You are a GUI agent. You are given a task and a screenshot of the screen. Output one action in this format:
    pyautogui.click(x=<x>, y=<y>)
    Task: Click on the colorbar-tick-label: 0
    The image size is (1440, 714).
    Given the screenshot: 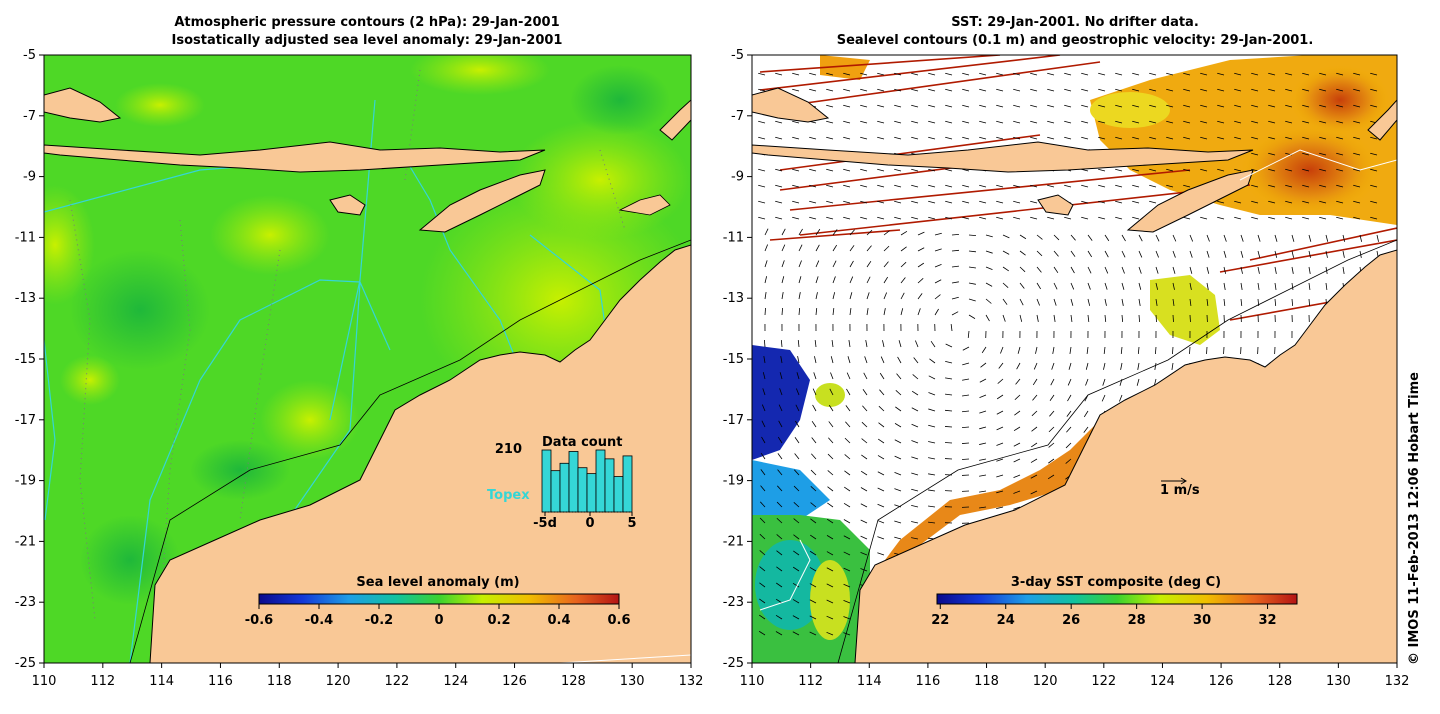 What is the action you would take?
    pyautogui.click(x=438, y=620)
    